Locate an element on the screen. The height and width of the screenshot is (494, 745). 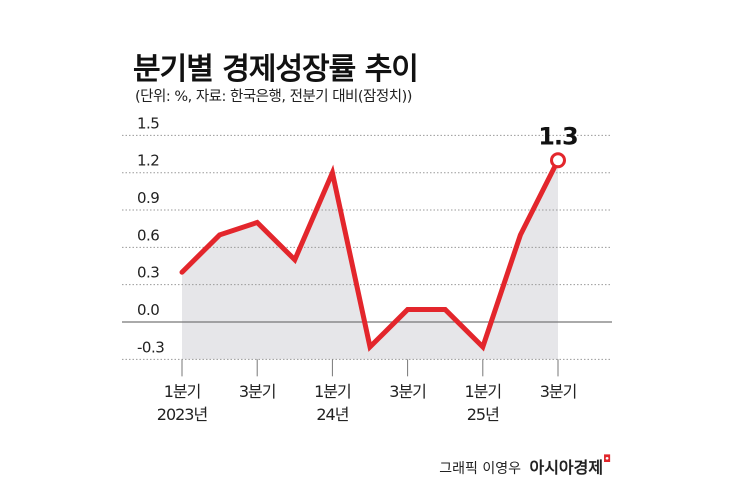
y-tick-label: 0.9 is located at coordinates (148, 198).